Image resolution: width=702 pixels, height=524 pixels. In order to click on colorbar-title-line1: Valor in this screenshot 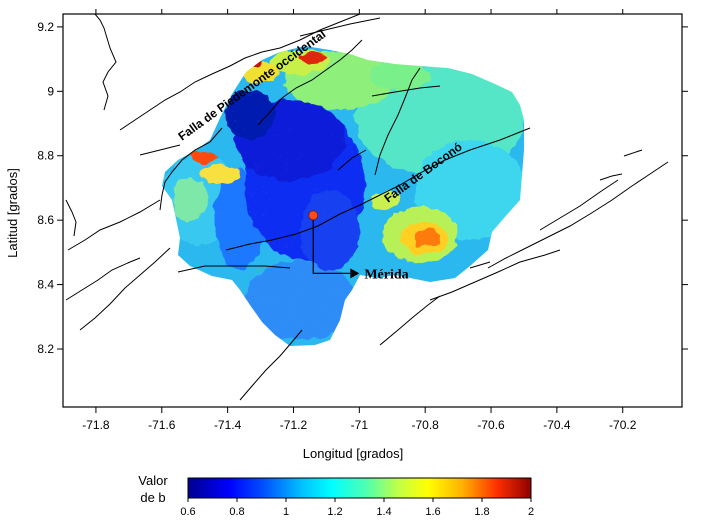, I will do `click(153, 480)`.